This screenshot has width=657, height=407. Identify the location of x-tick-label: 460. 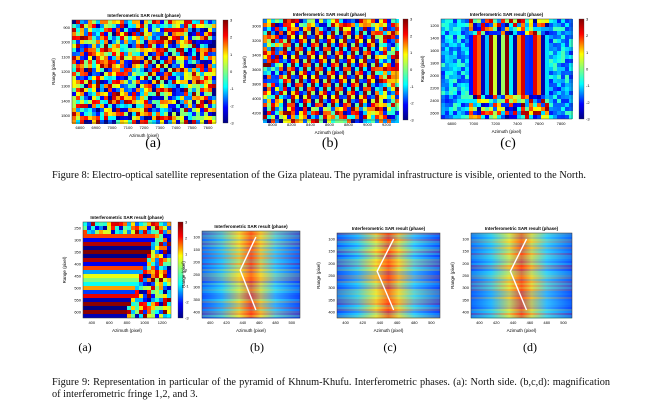
(397, 322).